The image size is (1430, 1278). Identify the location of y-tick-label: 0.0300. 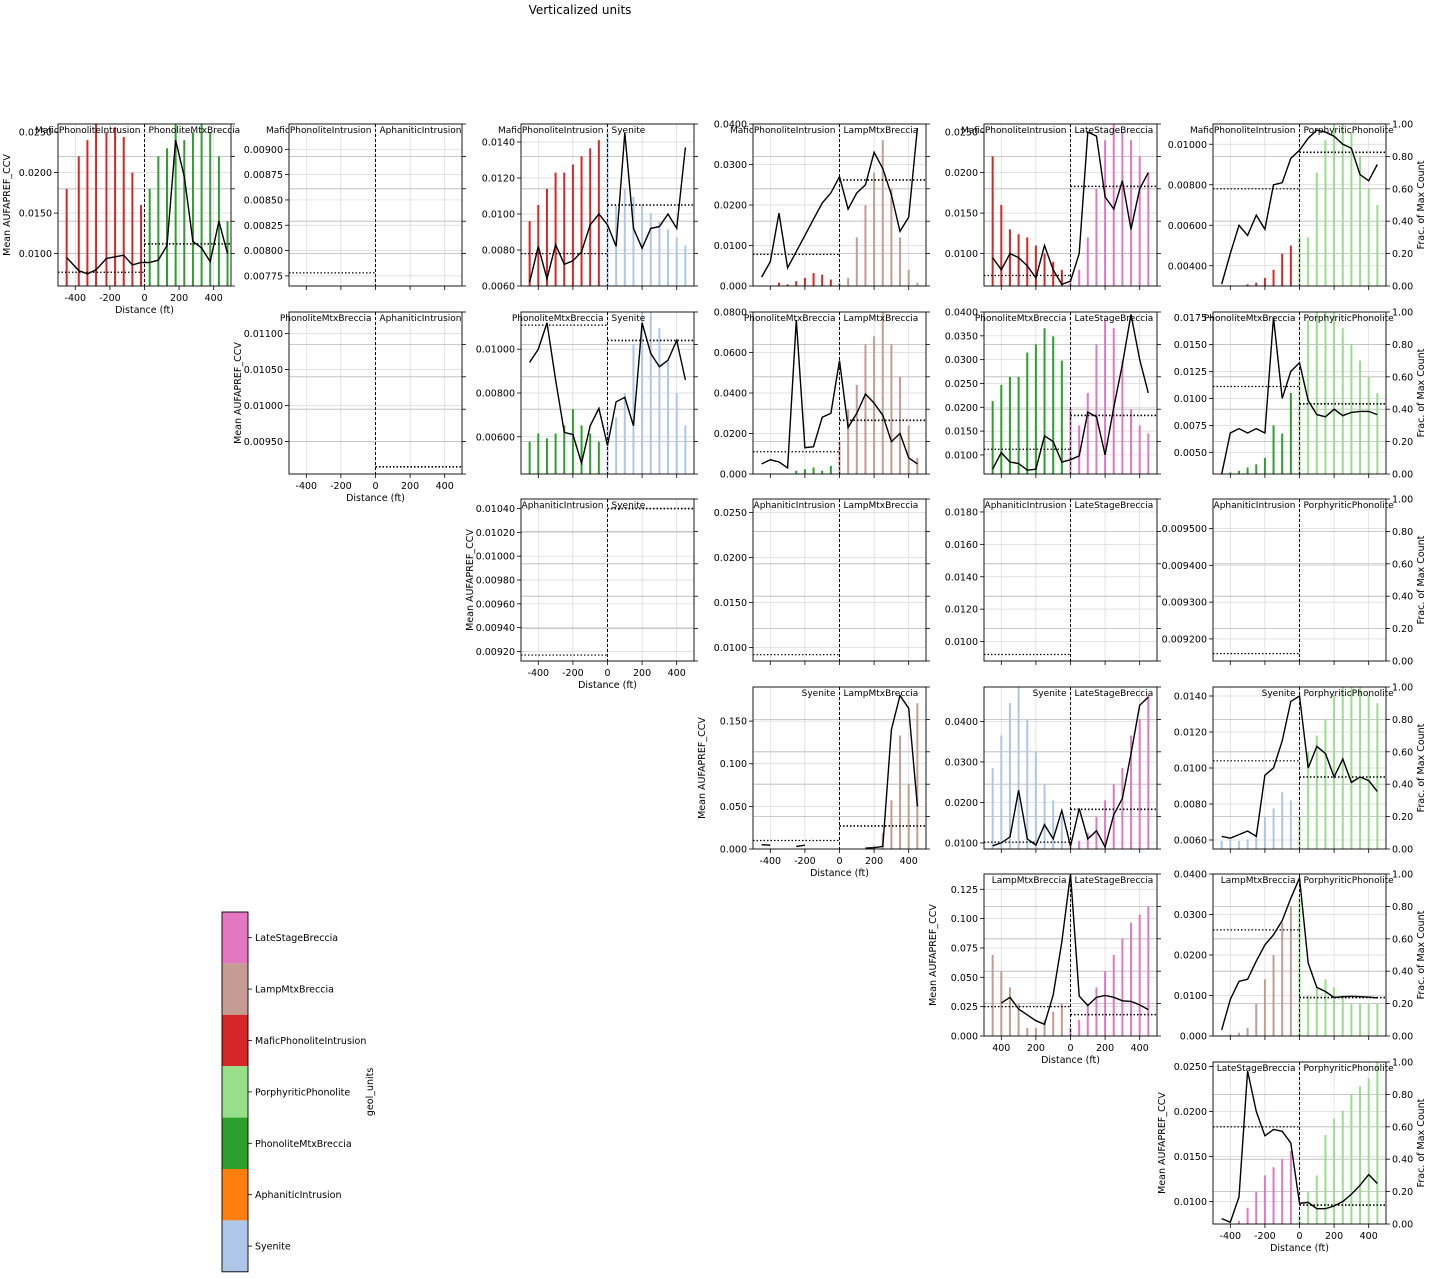
(1190, 915).